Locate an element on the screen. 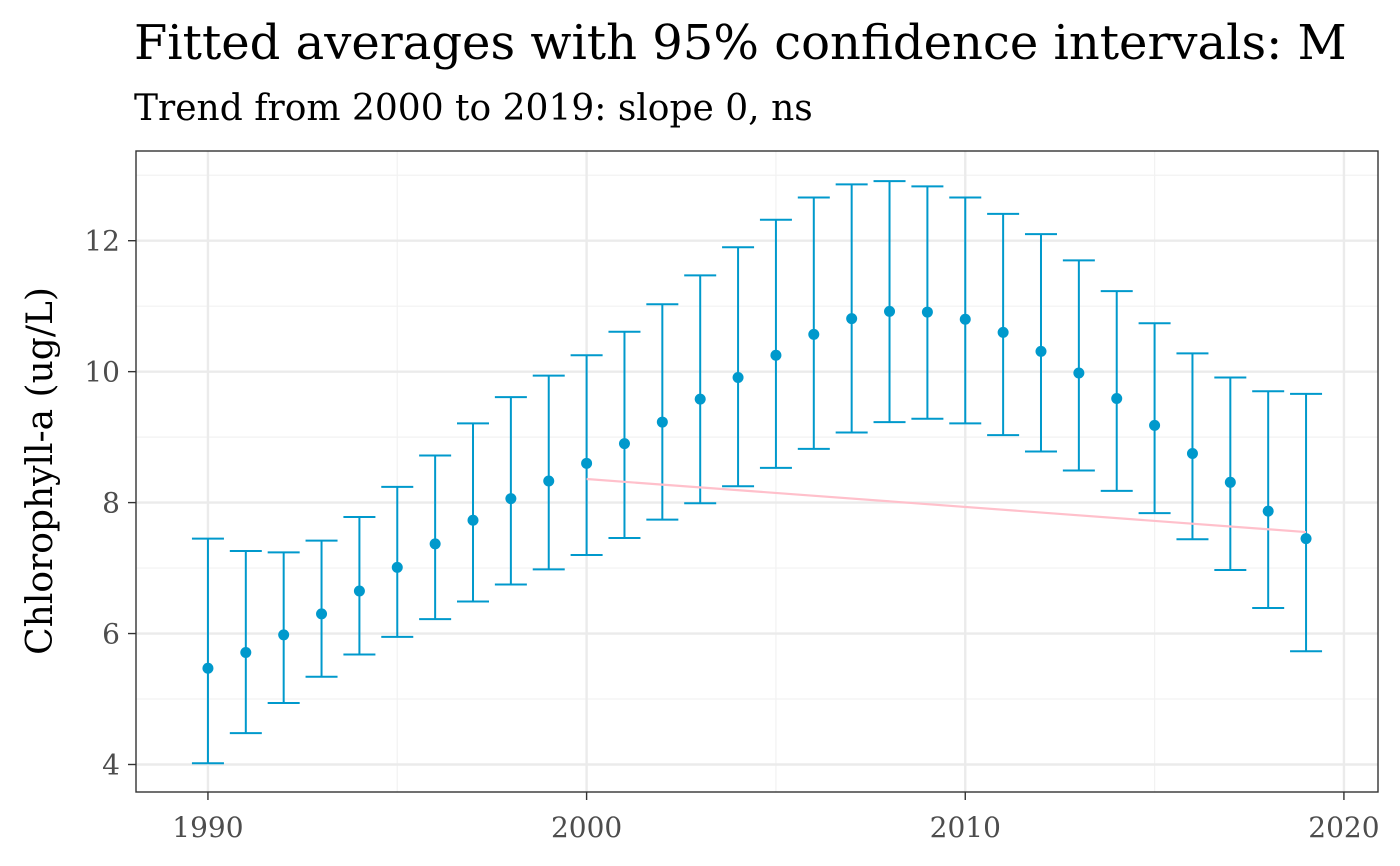 The image size is (1400, 866). x-tick-label: 2020 is located at coordinates (1343, 827).